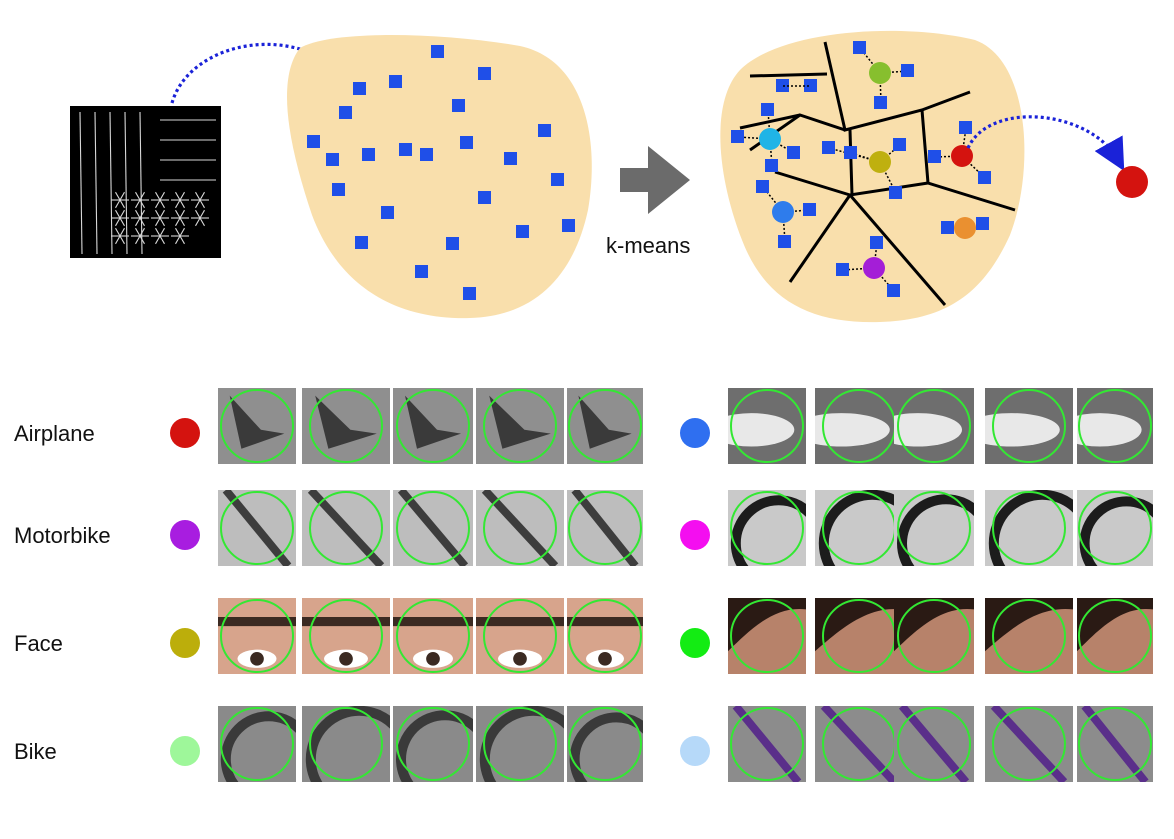 This screenshot has width=1174, height=839. What do you see at coordinates (35, 751) in the screenshot?
I see `row-label: Bike` at bounding box center [35, 751].